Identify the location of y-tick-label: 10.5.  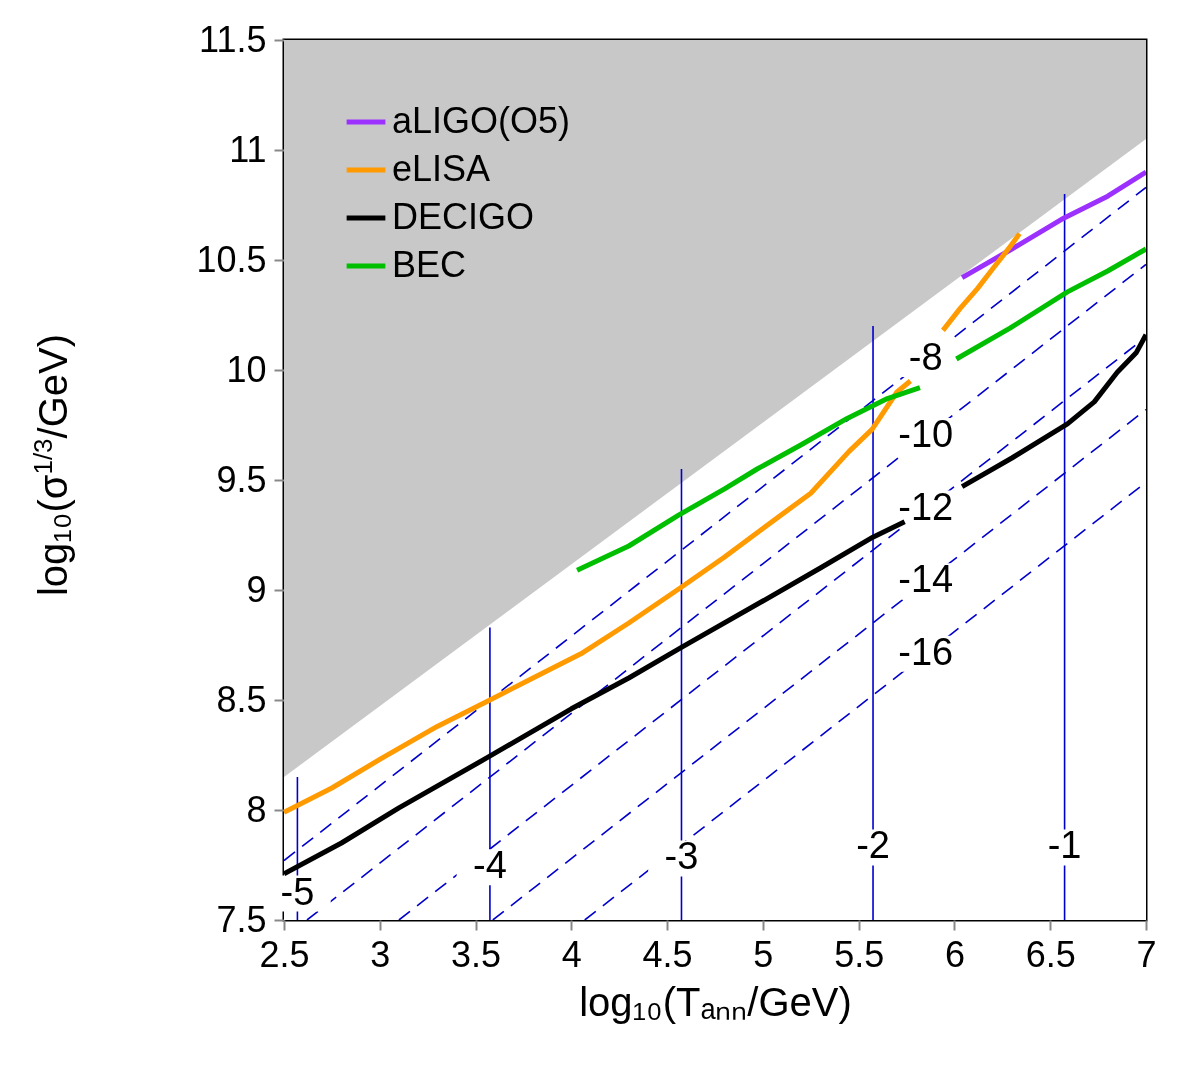
(231, 259).